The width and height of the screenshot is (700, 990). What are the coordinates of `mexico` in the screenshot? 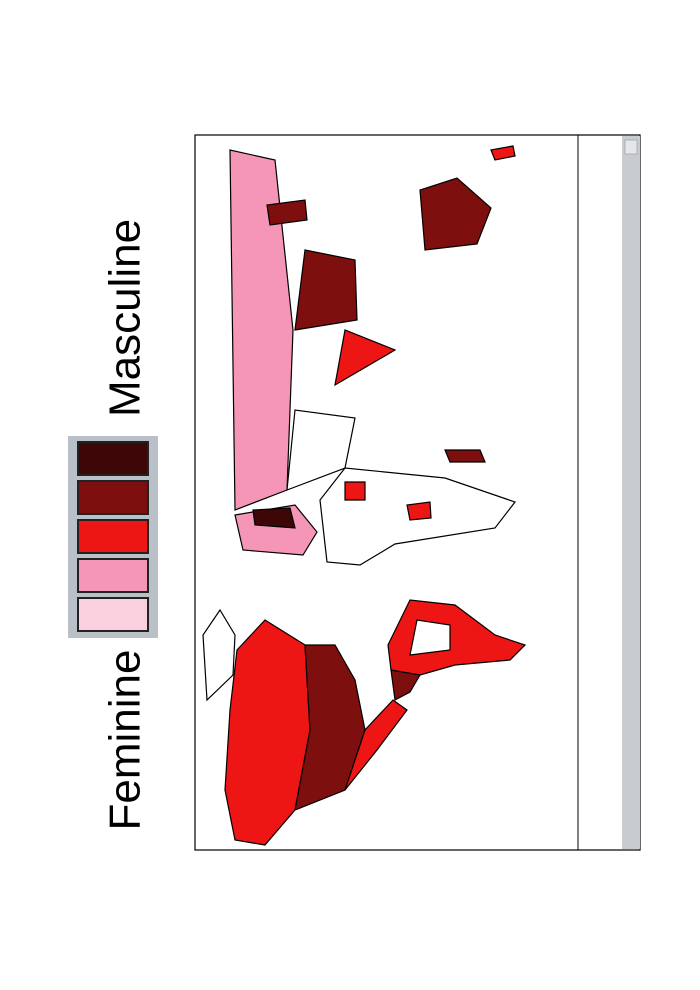 It's located at (376, 745).